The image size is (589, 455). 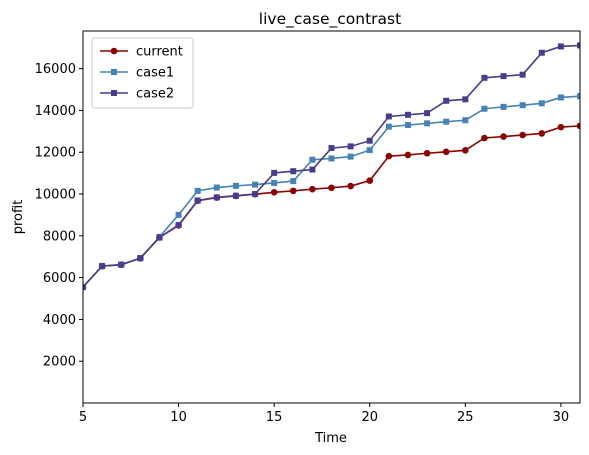 I want to click on legend-item-case1: case1, so click(x=137, y=73).